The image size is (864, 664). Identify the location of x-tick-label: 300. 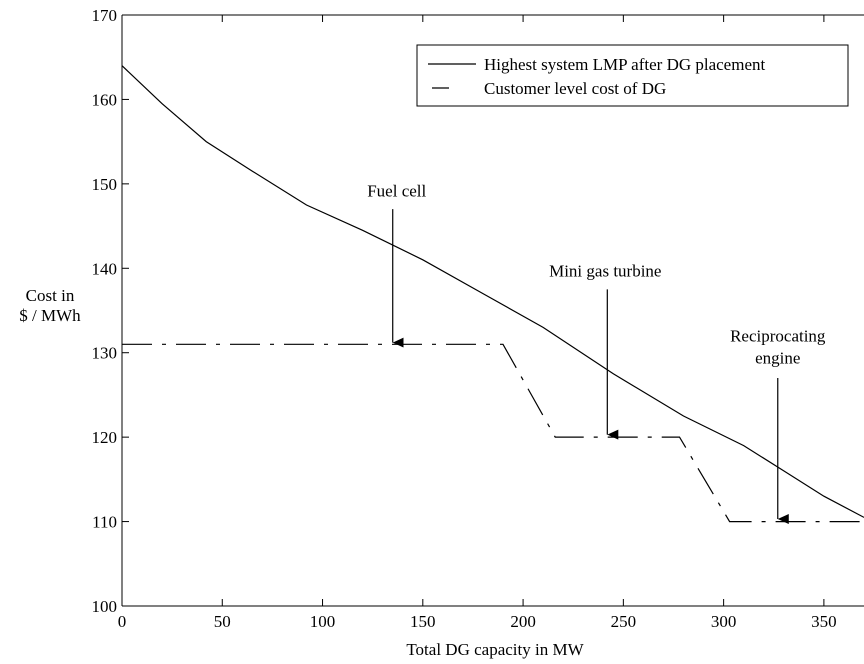
(724, 621).